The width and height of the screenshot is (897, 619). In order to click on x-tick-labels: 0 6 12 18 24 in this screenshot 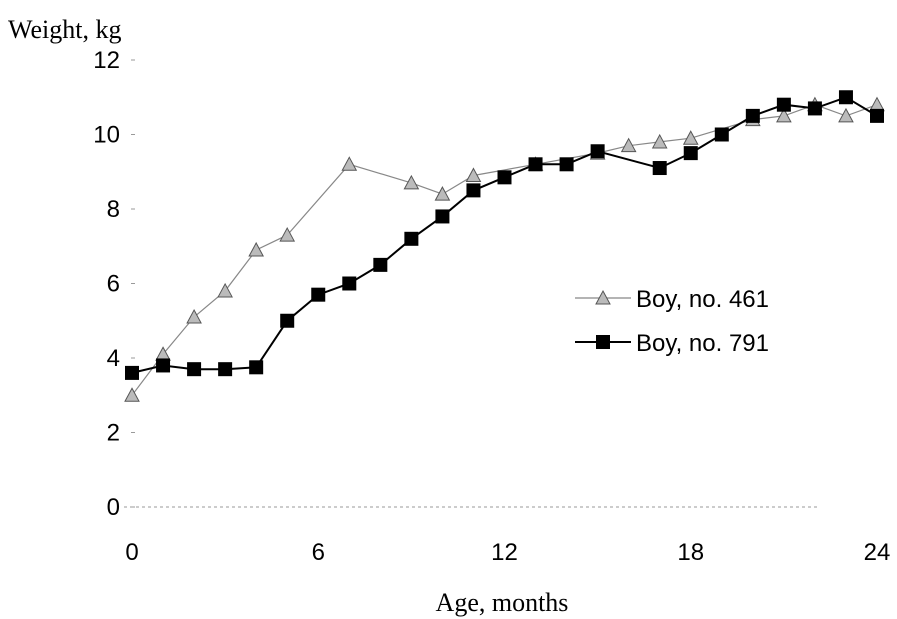, I will do `click(507, 552)`.